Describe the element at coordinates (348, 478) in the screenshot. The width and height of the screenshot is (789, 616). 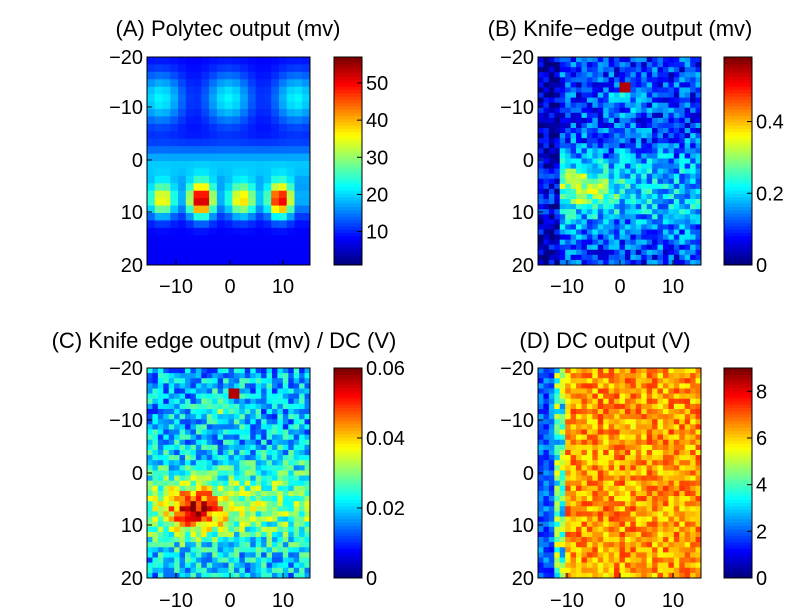
I see `panel-c-colorbar-step` at that location.